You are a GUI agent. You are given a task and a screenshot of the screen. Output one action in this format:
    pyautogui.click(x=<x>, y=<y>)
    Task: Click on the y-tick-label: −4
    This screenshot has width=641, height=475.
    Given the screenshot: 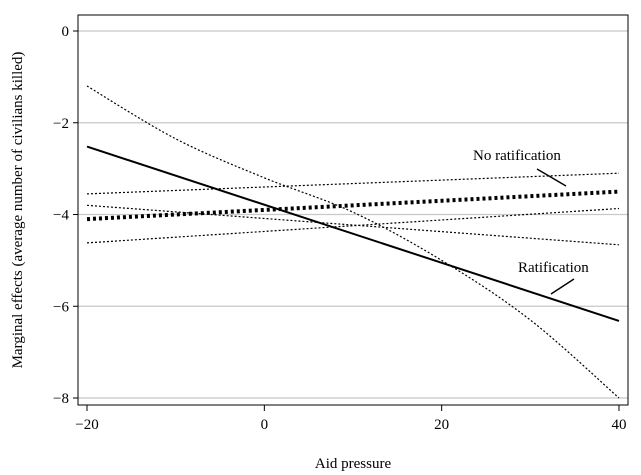 What is the action you would take?
    pyautogui.click(x=61, y=216)
    